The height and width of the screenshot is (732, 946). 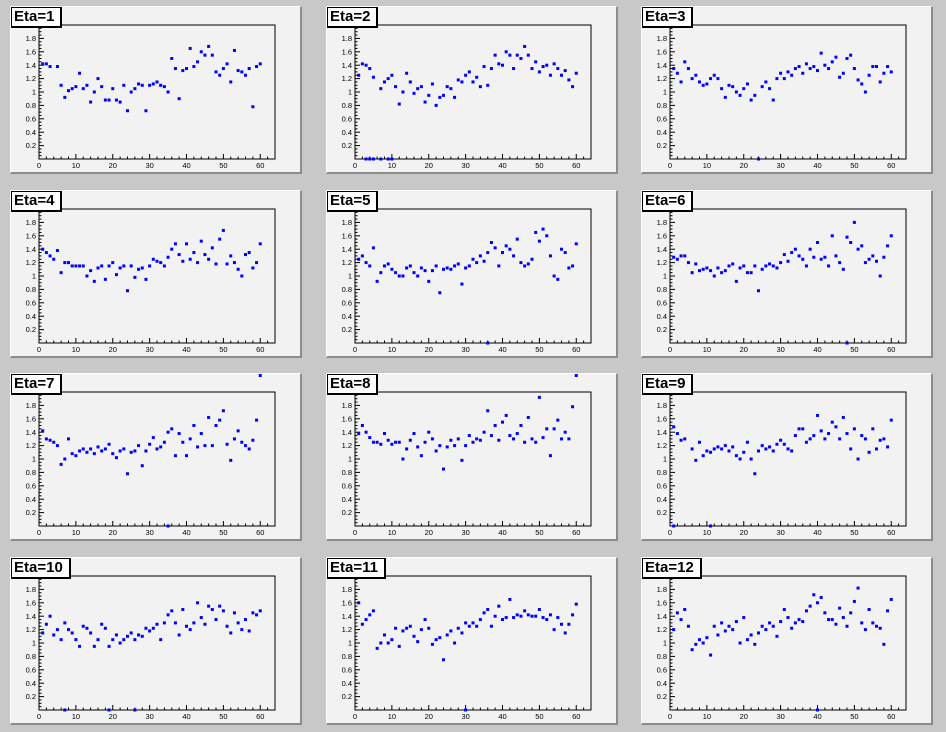 What do you see at coordinates (355, 165) in the screenshot?
I see `x-tick-label: 0` at bounding box center [355, 165].